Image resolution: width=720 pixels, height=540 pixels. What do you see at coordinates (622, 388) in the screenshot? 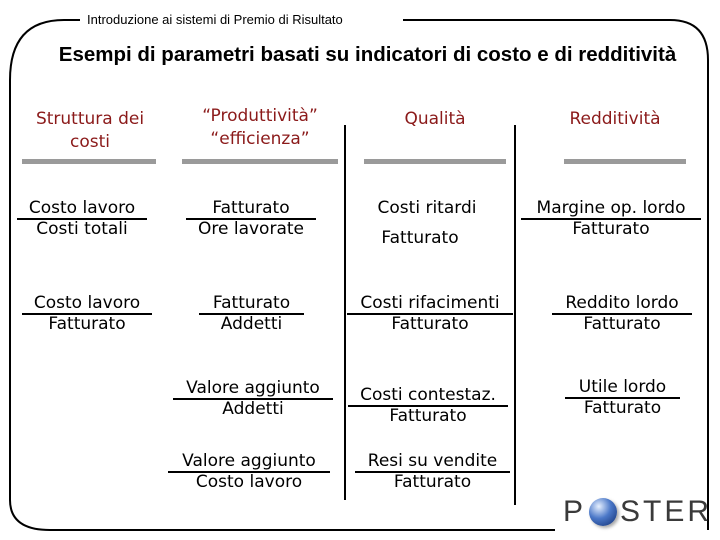
I see `fraction-numerator: Utile lordo` at bounding box center [622, 388].